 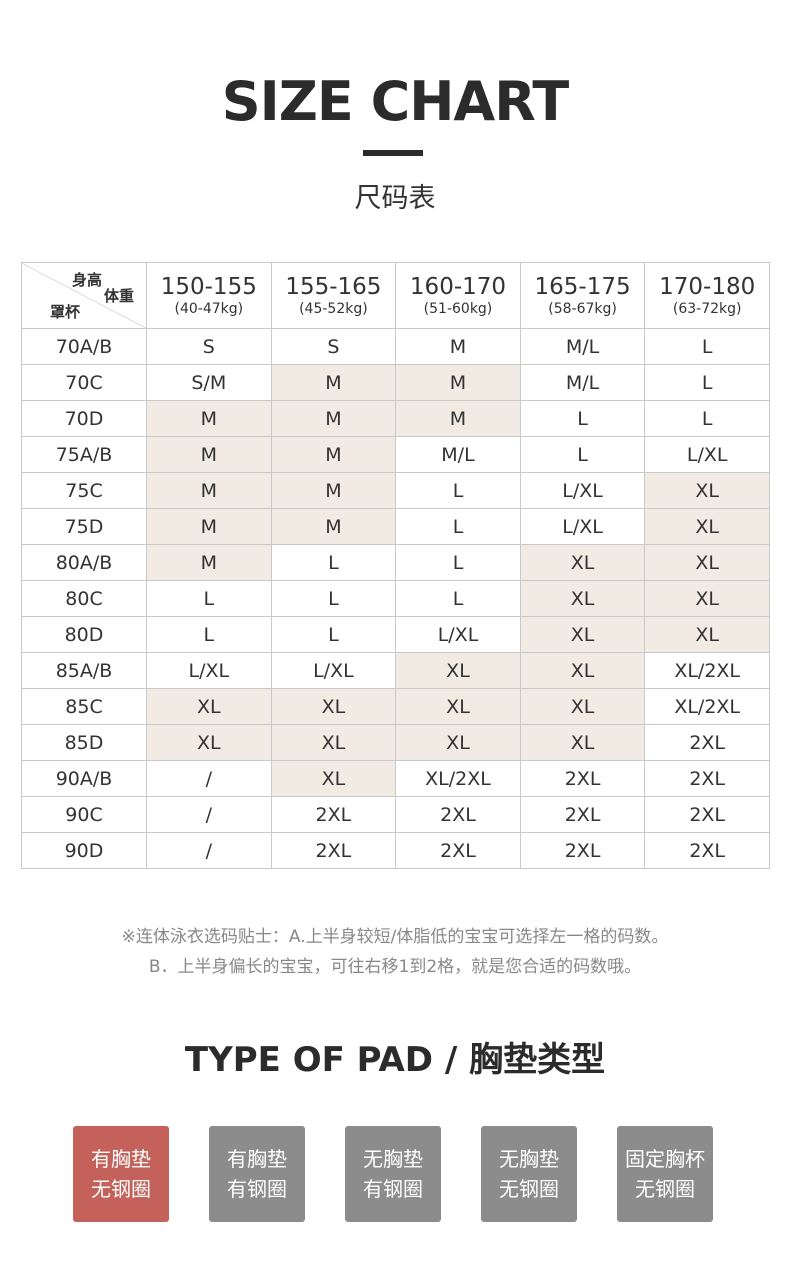 I want to click on pad-type-title: TYPE OF PAD / 胸垫类型, so click(x=395, y=1060).